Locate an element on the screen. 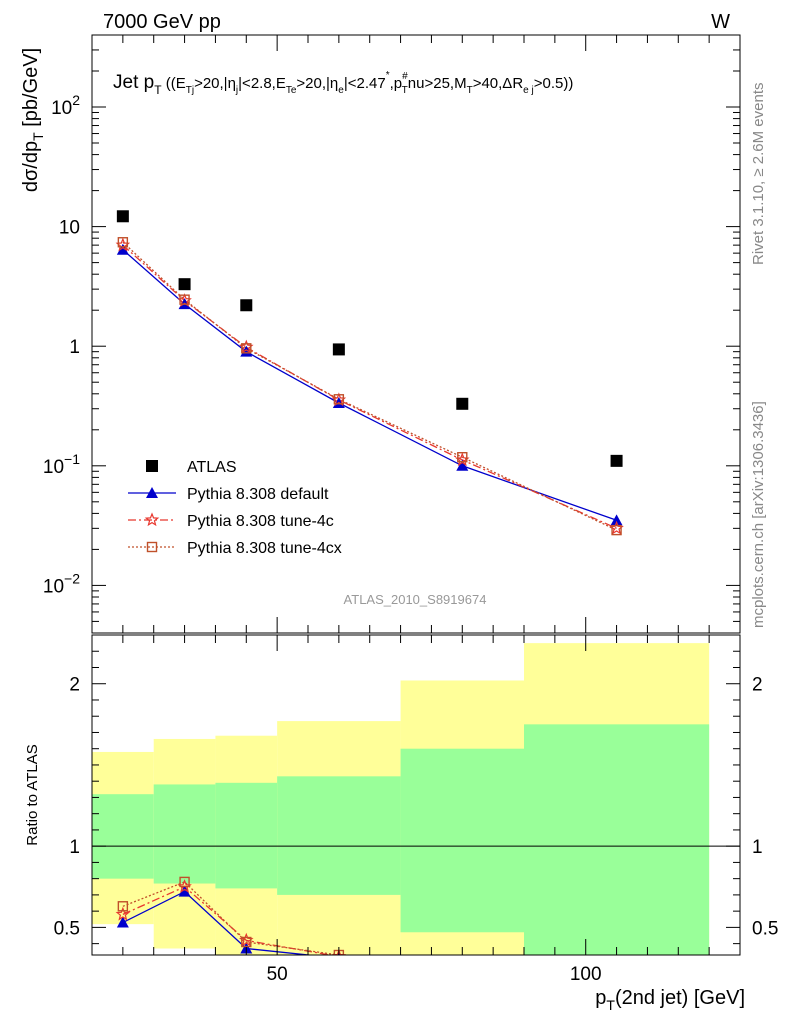  rivet-label: Rivet 3.1.10, ≥ 2.6M events is located at coordinates (758, 174).